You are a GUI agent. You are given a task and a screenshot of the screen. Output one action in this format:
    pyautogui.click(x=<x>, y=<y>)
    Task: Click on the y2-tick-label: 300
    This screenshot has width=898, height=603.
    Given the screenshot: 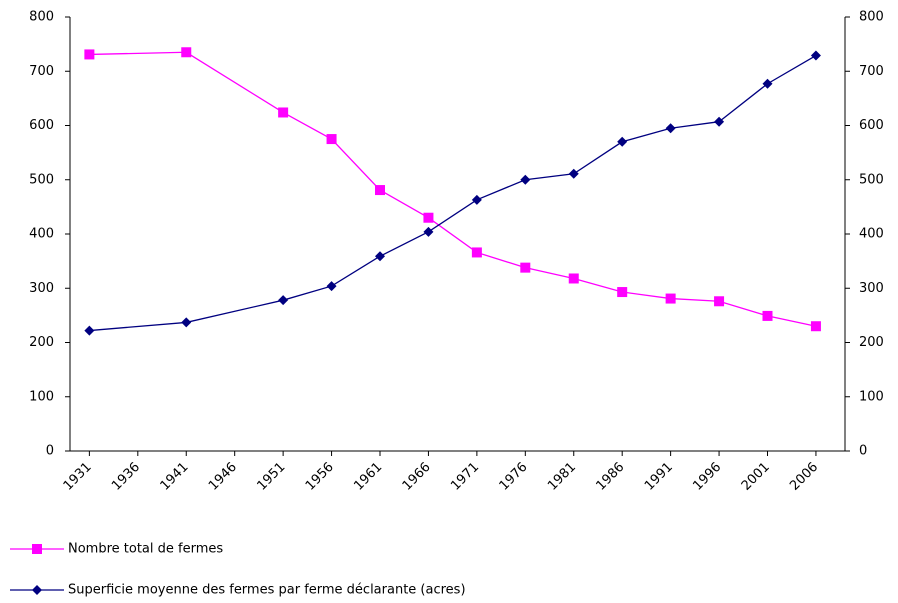 What is the action you would take?
    pyautogui.click(x=871, y=288)
    